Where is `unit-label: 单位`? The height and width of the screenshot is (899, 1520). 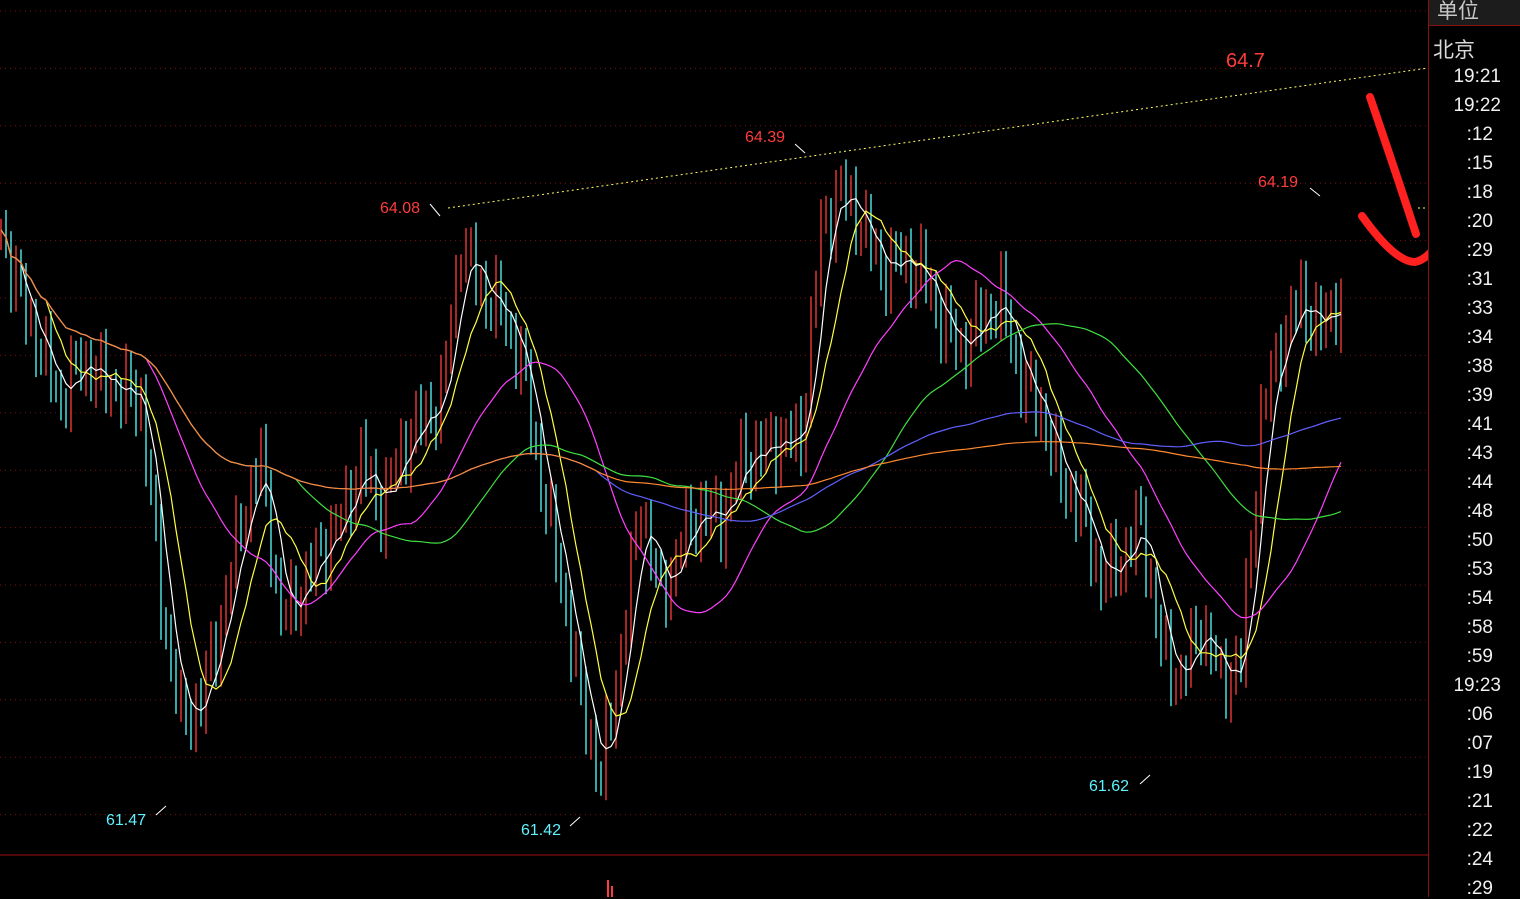
unit-label: 单位 is located at coordinates (1474, 13).